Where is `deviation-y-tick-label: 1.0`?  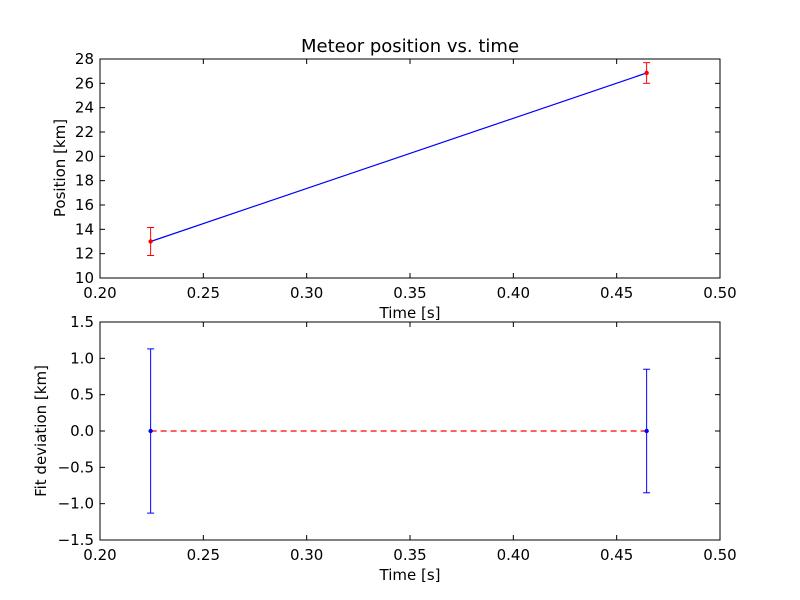 deviation-y-tick-label: 1.0 is located at coordinates (82, 358).